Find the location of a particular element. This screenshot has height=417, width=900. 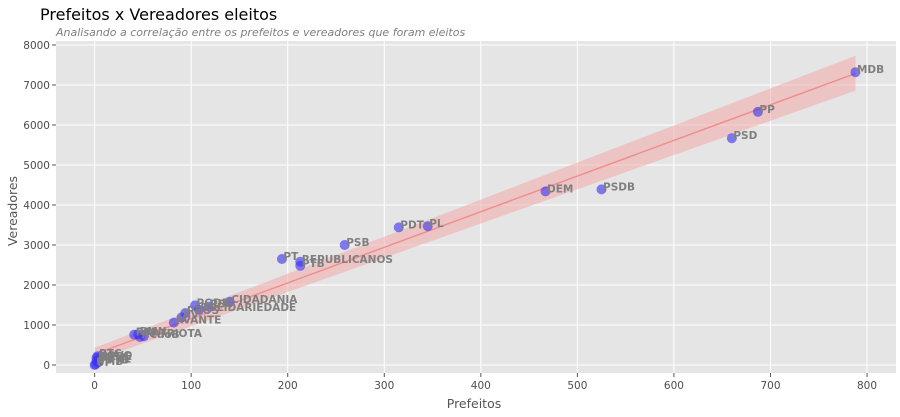

point-label: REDE is located at coordinates (116, 357).